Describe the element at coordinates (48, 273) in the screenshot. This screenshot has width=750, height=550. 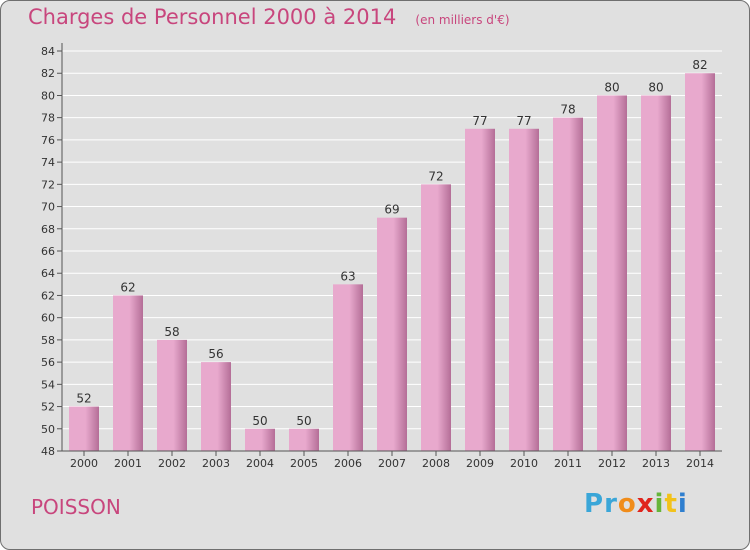
I see `y-tick-label: 64` at that location.